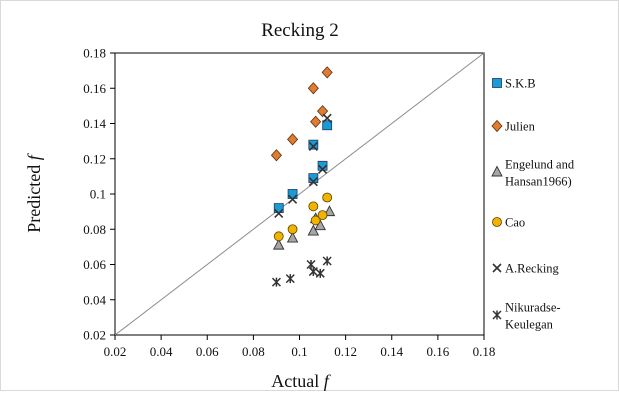  Describe the element at coordinates (207, 351) in the screenshot. I see `x-tick-label: 0.06` at that location.